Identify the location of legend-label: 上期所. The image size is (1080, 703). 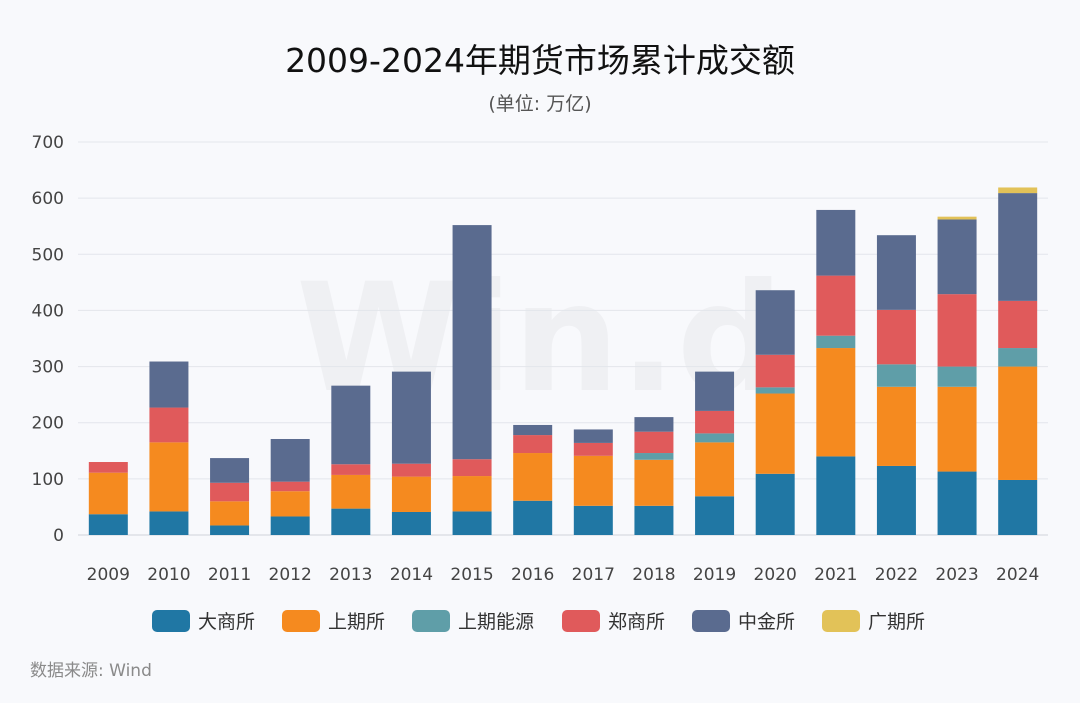
(356, 622).